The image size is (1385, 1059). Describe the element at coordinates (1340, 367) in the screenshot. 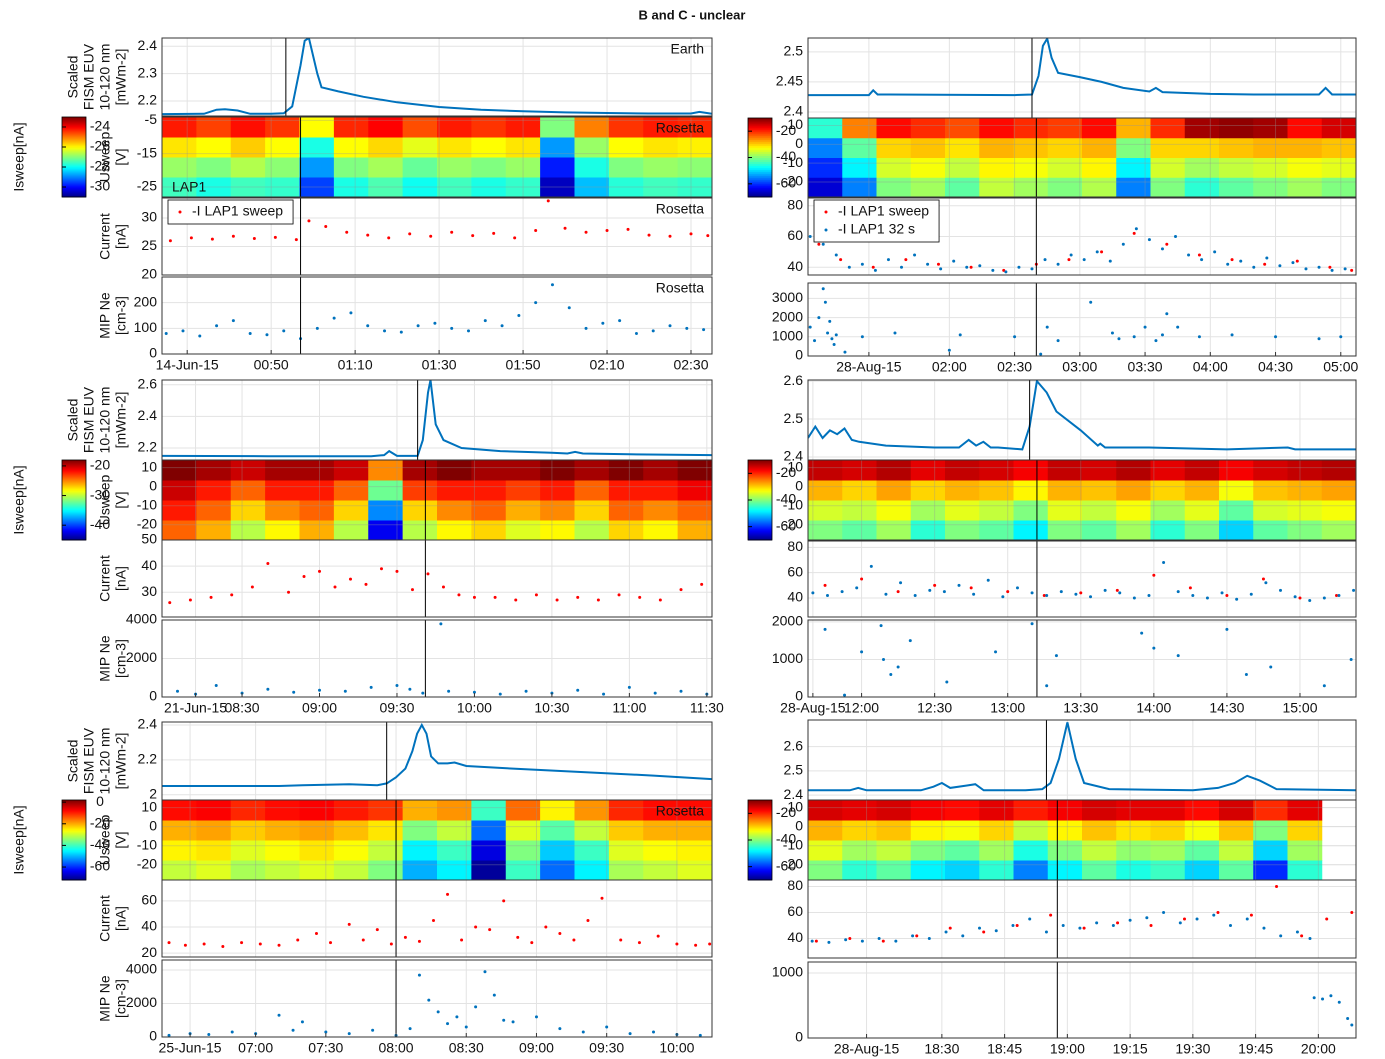

I see `x-tick-label: 05:00` at that location.